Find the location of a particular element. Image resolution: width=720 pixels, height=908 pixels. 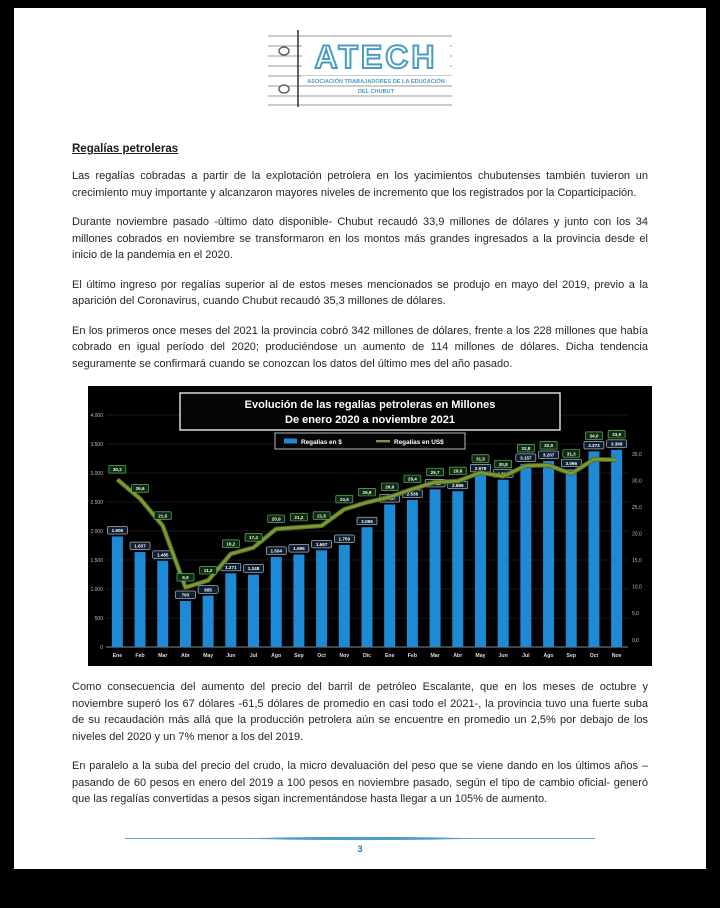

line-value-label: 33,9 is located at coordinates (616, 434).